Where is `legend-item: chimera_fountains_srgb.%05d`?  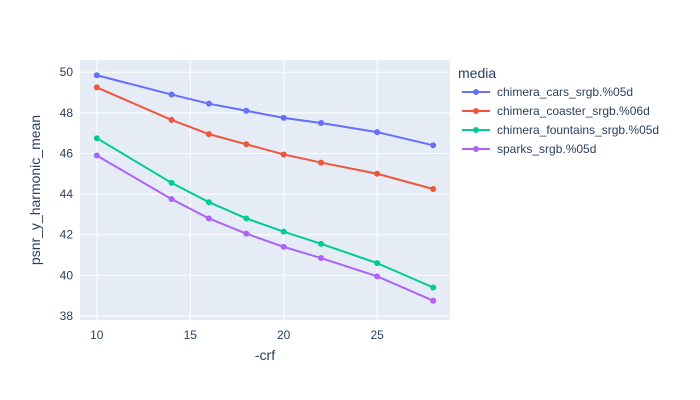 legend-item: chimera_fountains_srgb.%05d is located at coordinates (560, 130).